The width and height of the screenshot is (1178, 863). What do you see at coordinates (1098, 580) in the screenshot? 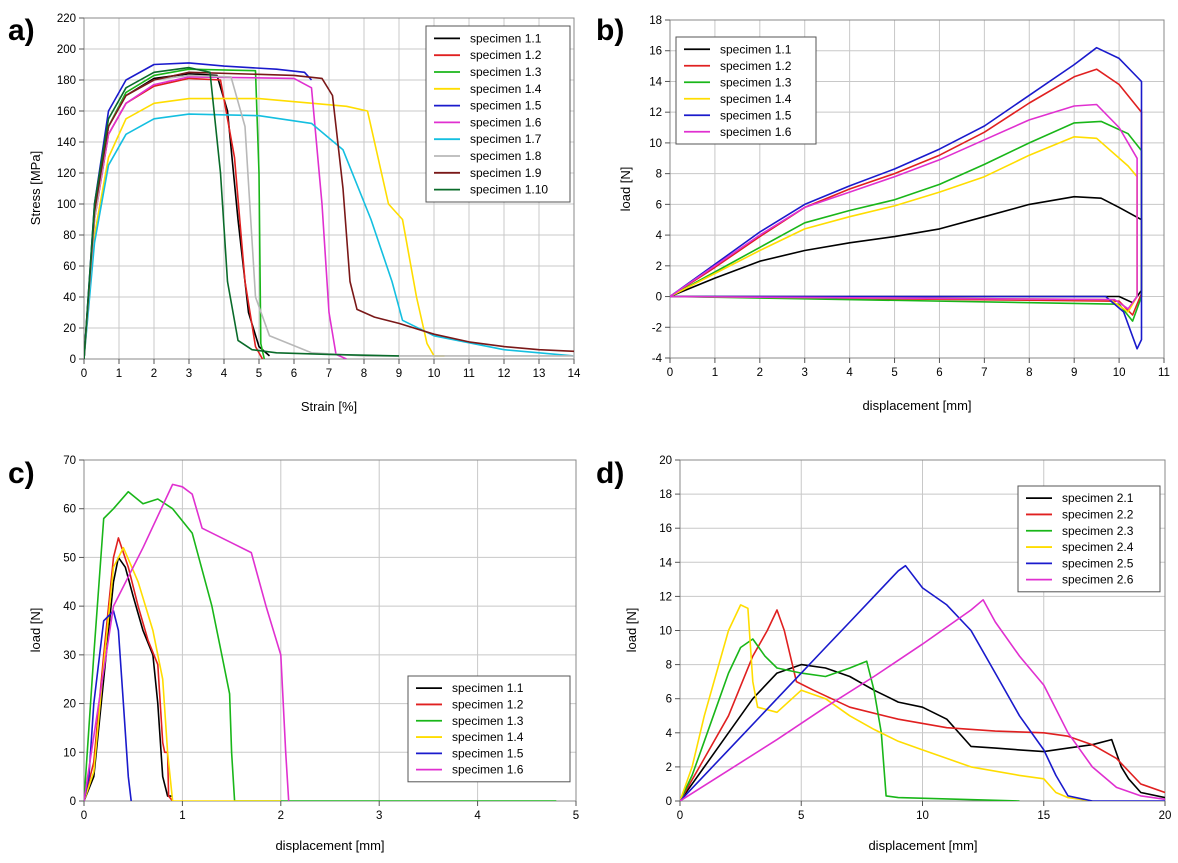
I see `legend-label: specimen 2.6` at bounding box center [1098, 580].